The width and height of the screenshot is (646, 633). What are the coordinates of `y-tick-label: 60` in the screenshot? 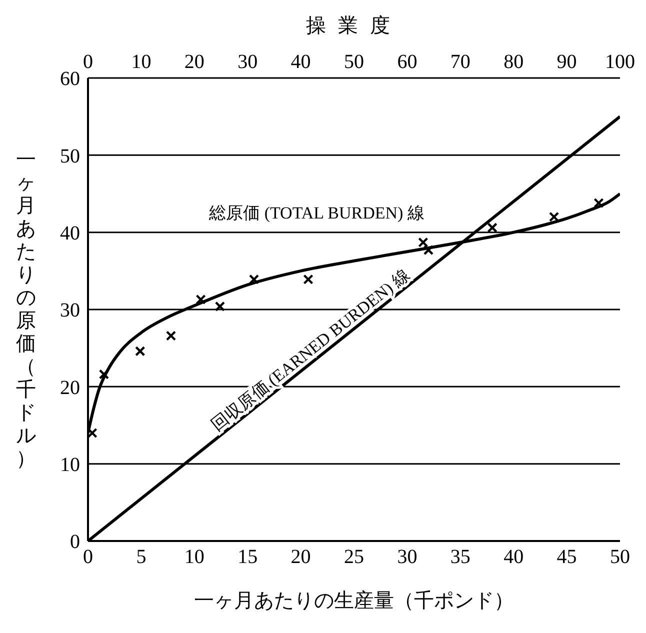 It's located at (70, 79).